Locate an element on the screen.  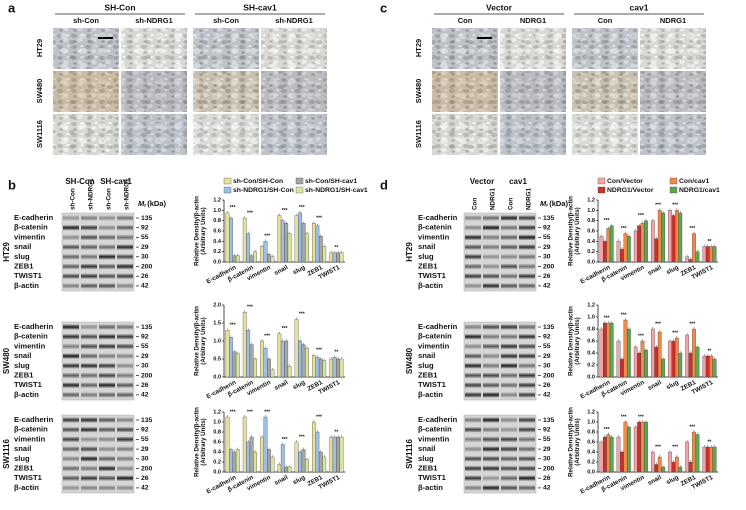
cell-line-label: SW480 is located at coordinates (409, 360).